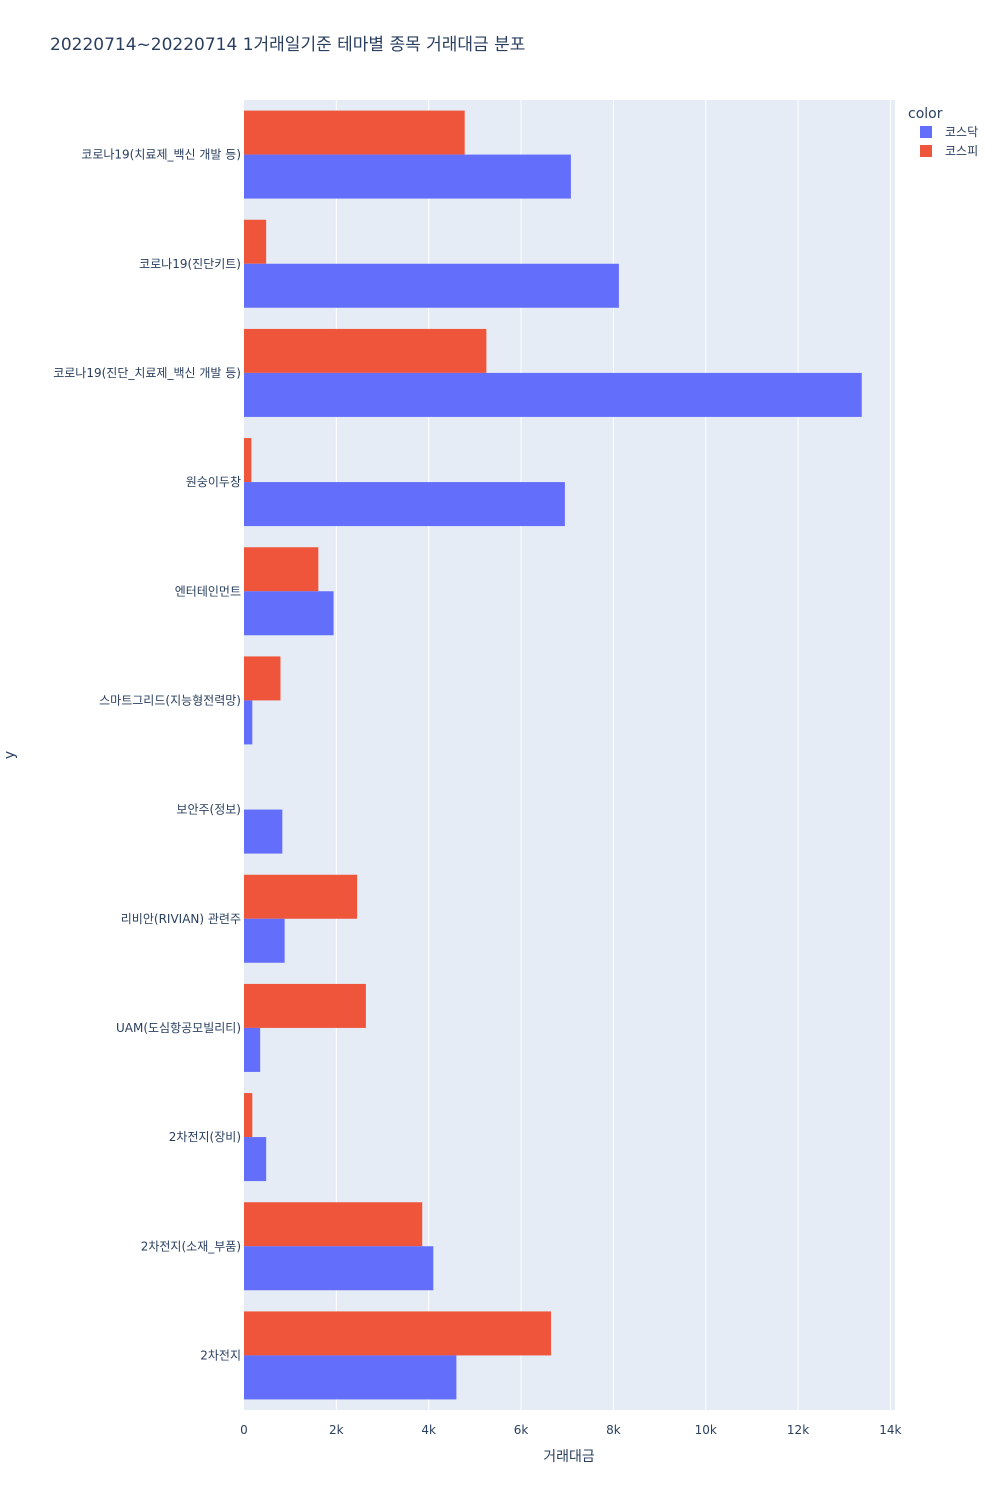  What do you see at coordinates (205, 1137) in the screenshot?
I see `y-tick-label: 2차전지(장비)` at bounding box center [205, 1137].